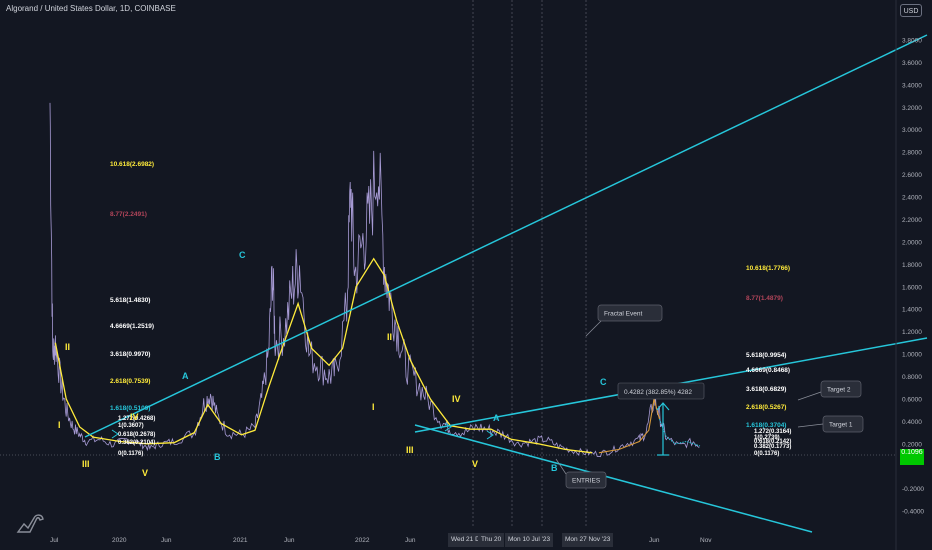 This screenshot has height=550, width=932. I want to click on fractal-event-box, so click(630, 313).